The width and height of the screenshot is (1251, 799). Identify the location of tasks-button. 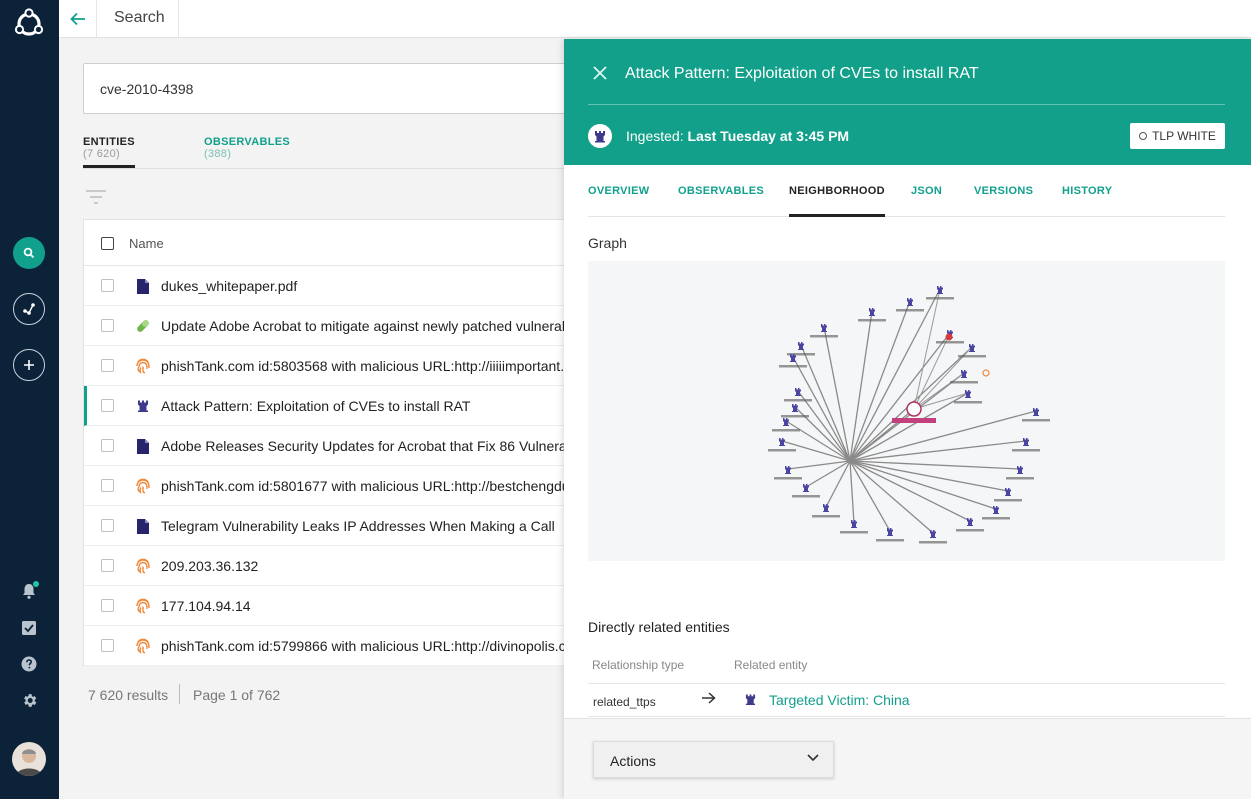
(29, 628).